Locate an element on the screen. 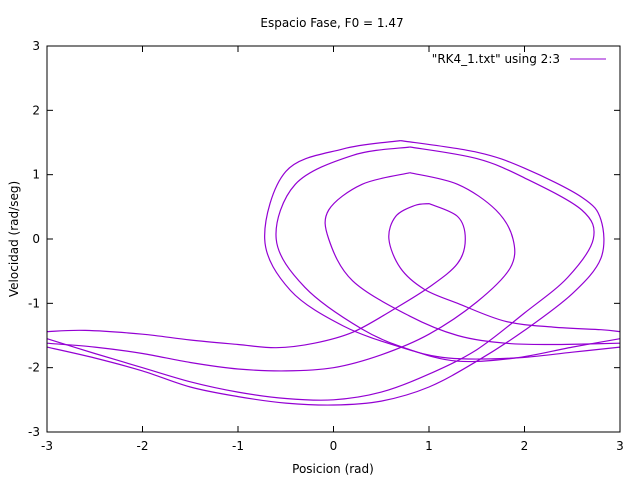 Image resolution: width=640 pixels, height=480 pixels. y-tick-label: -2 is located at coordinates (34, 368).